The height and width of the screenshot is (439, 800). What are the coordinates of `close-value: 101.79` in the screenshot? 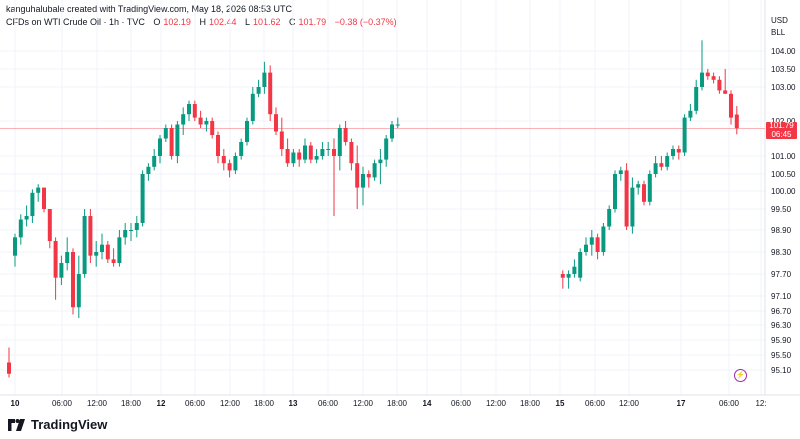 It's located at (312, 22).